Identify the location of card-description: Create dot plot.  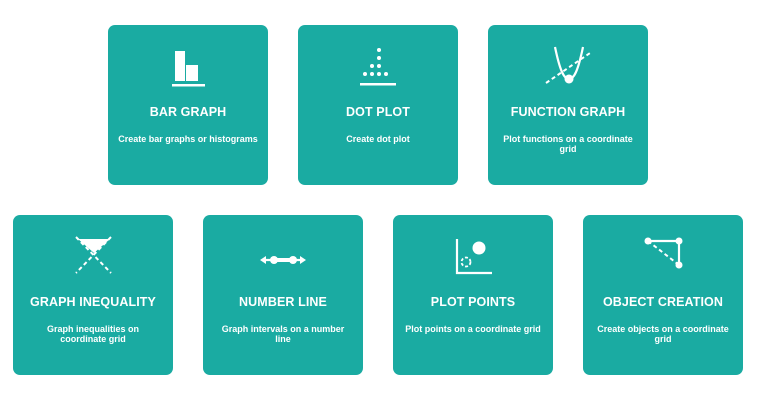
(378, 139).